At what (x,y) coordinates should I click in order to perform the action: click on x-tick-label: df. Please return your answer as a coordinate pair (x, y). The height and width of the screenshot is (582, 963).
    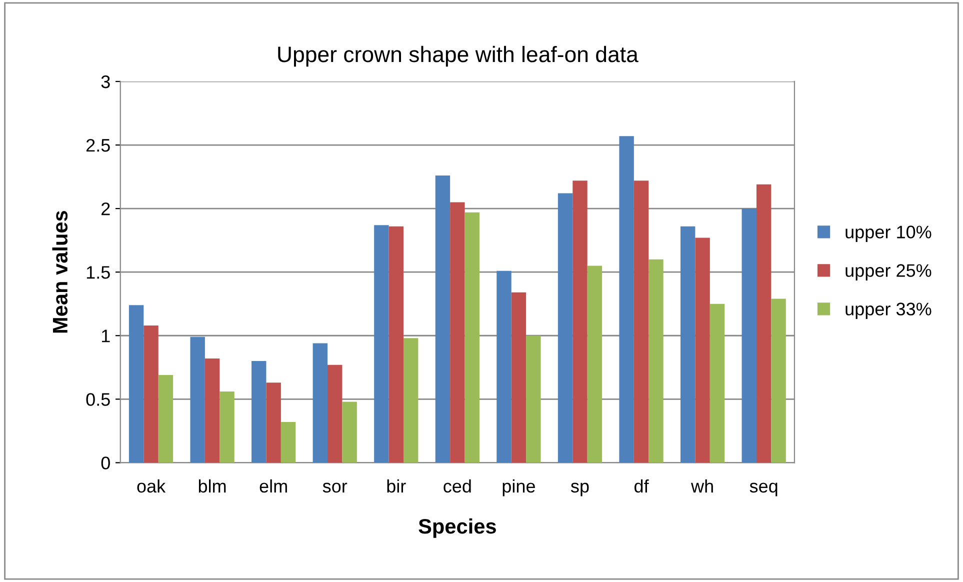
    Looking at the image, I should click on (641, 486).